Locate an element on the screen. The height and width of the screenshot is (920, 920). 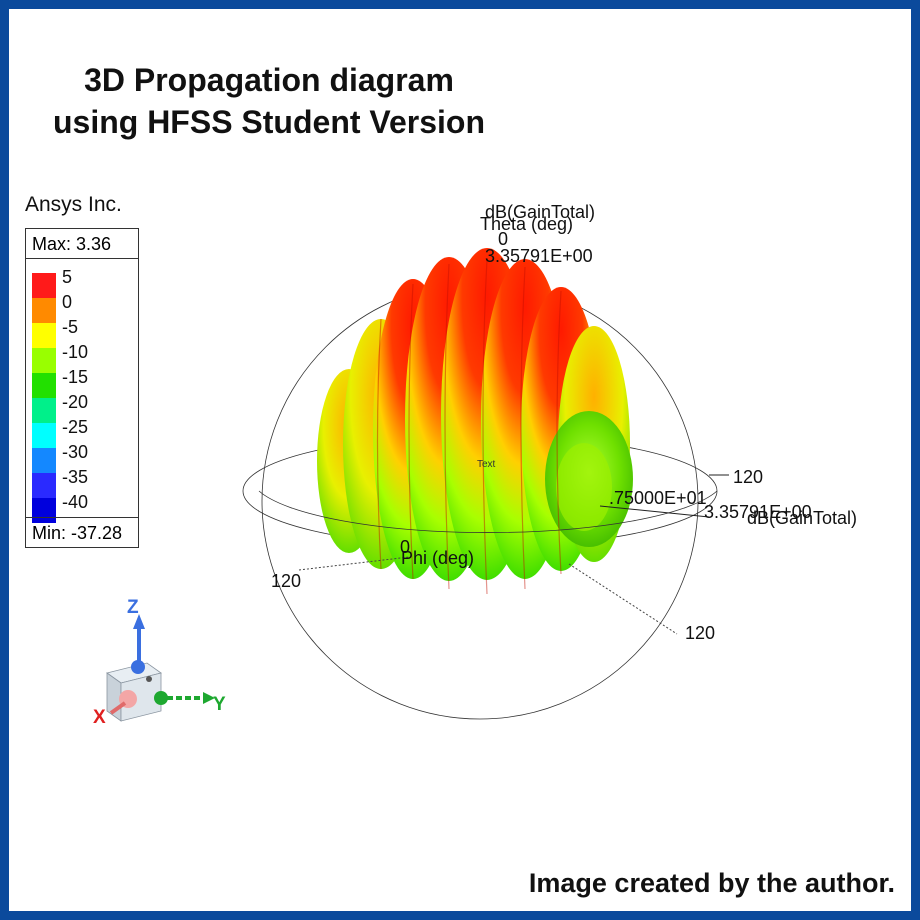
title-line-2: using HFSS Student Version is located at coordinates (269, 122).